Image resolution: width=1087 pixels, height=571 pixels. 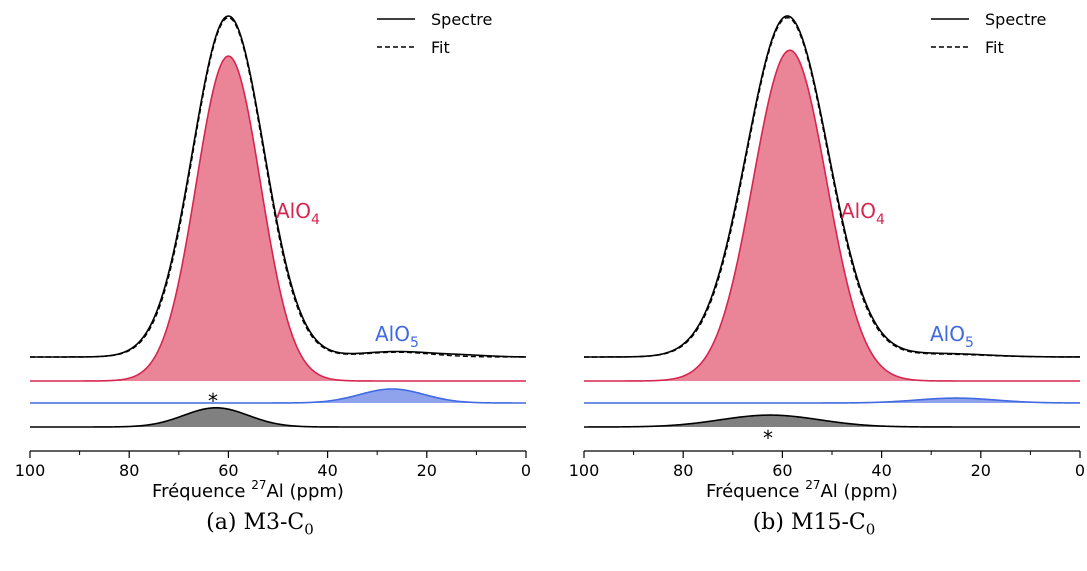 What do you see at coordinates (782, 470) in the screenshot?
I see `x-tick-label-b-60: 60` at bounding box center [782, 470].